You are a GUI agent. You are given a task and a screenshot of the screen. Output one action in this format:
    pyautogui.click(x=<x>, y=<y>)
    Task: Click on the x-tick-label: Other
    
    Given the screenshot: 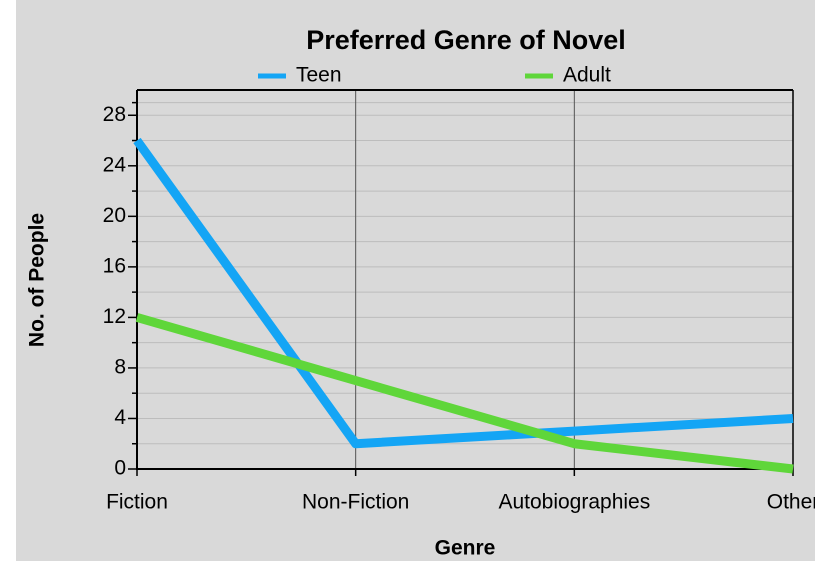 What is the action you would take?
    pyautogui.click(x=791, y=502)
    